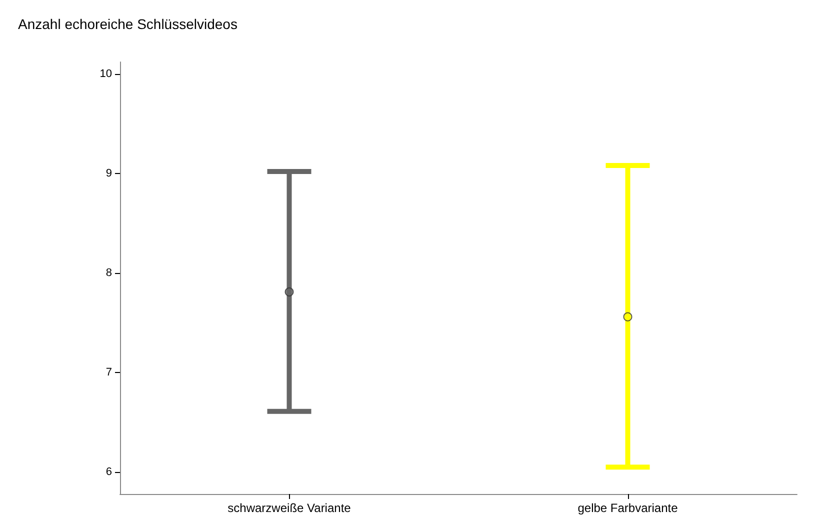 The width and height of the screenshot is (813, 522). I want to click on y-tick-label: 6, so click(109, 472).